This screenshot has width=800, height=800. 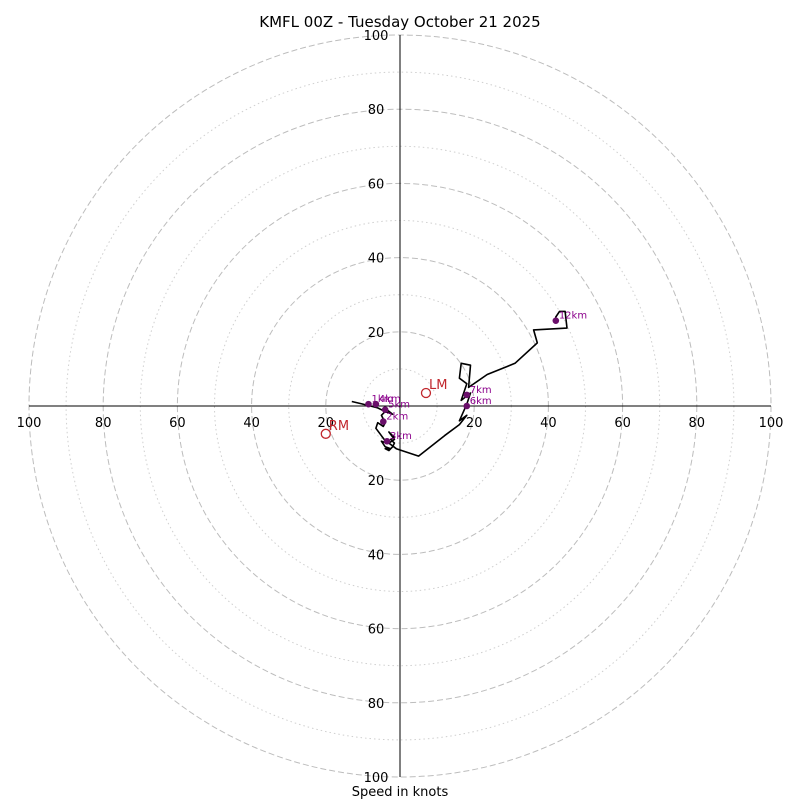 What do you see at coordinates (387, 441) in the screenshot?
I see `height-marker-3km` at bounding box center [387, 441].